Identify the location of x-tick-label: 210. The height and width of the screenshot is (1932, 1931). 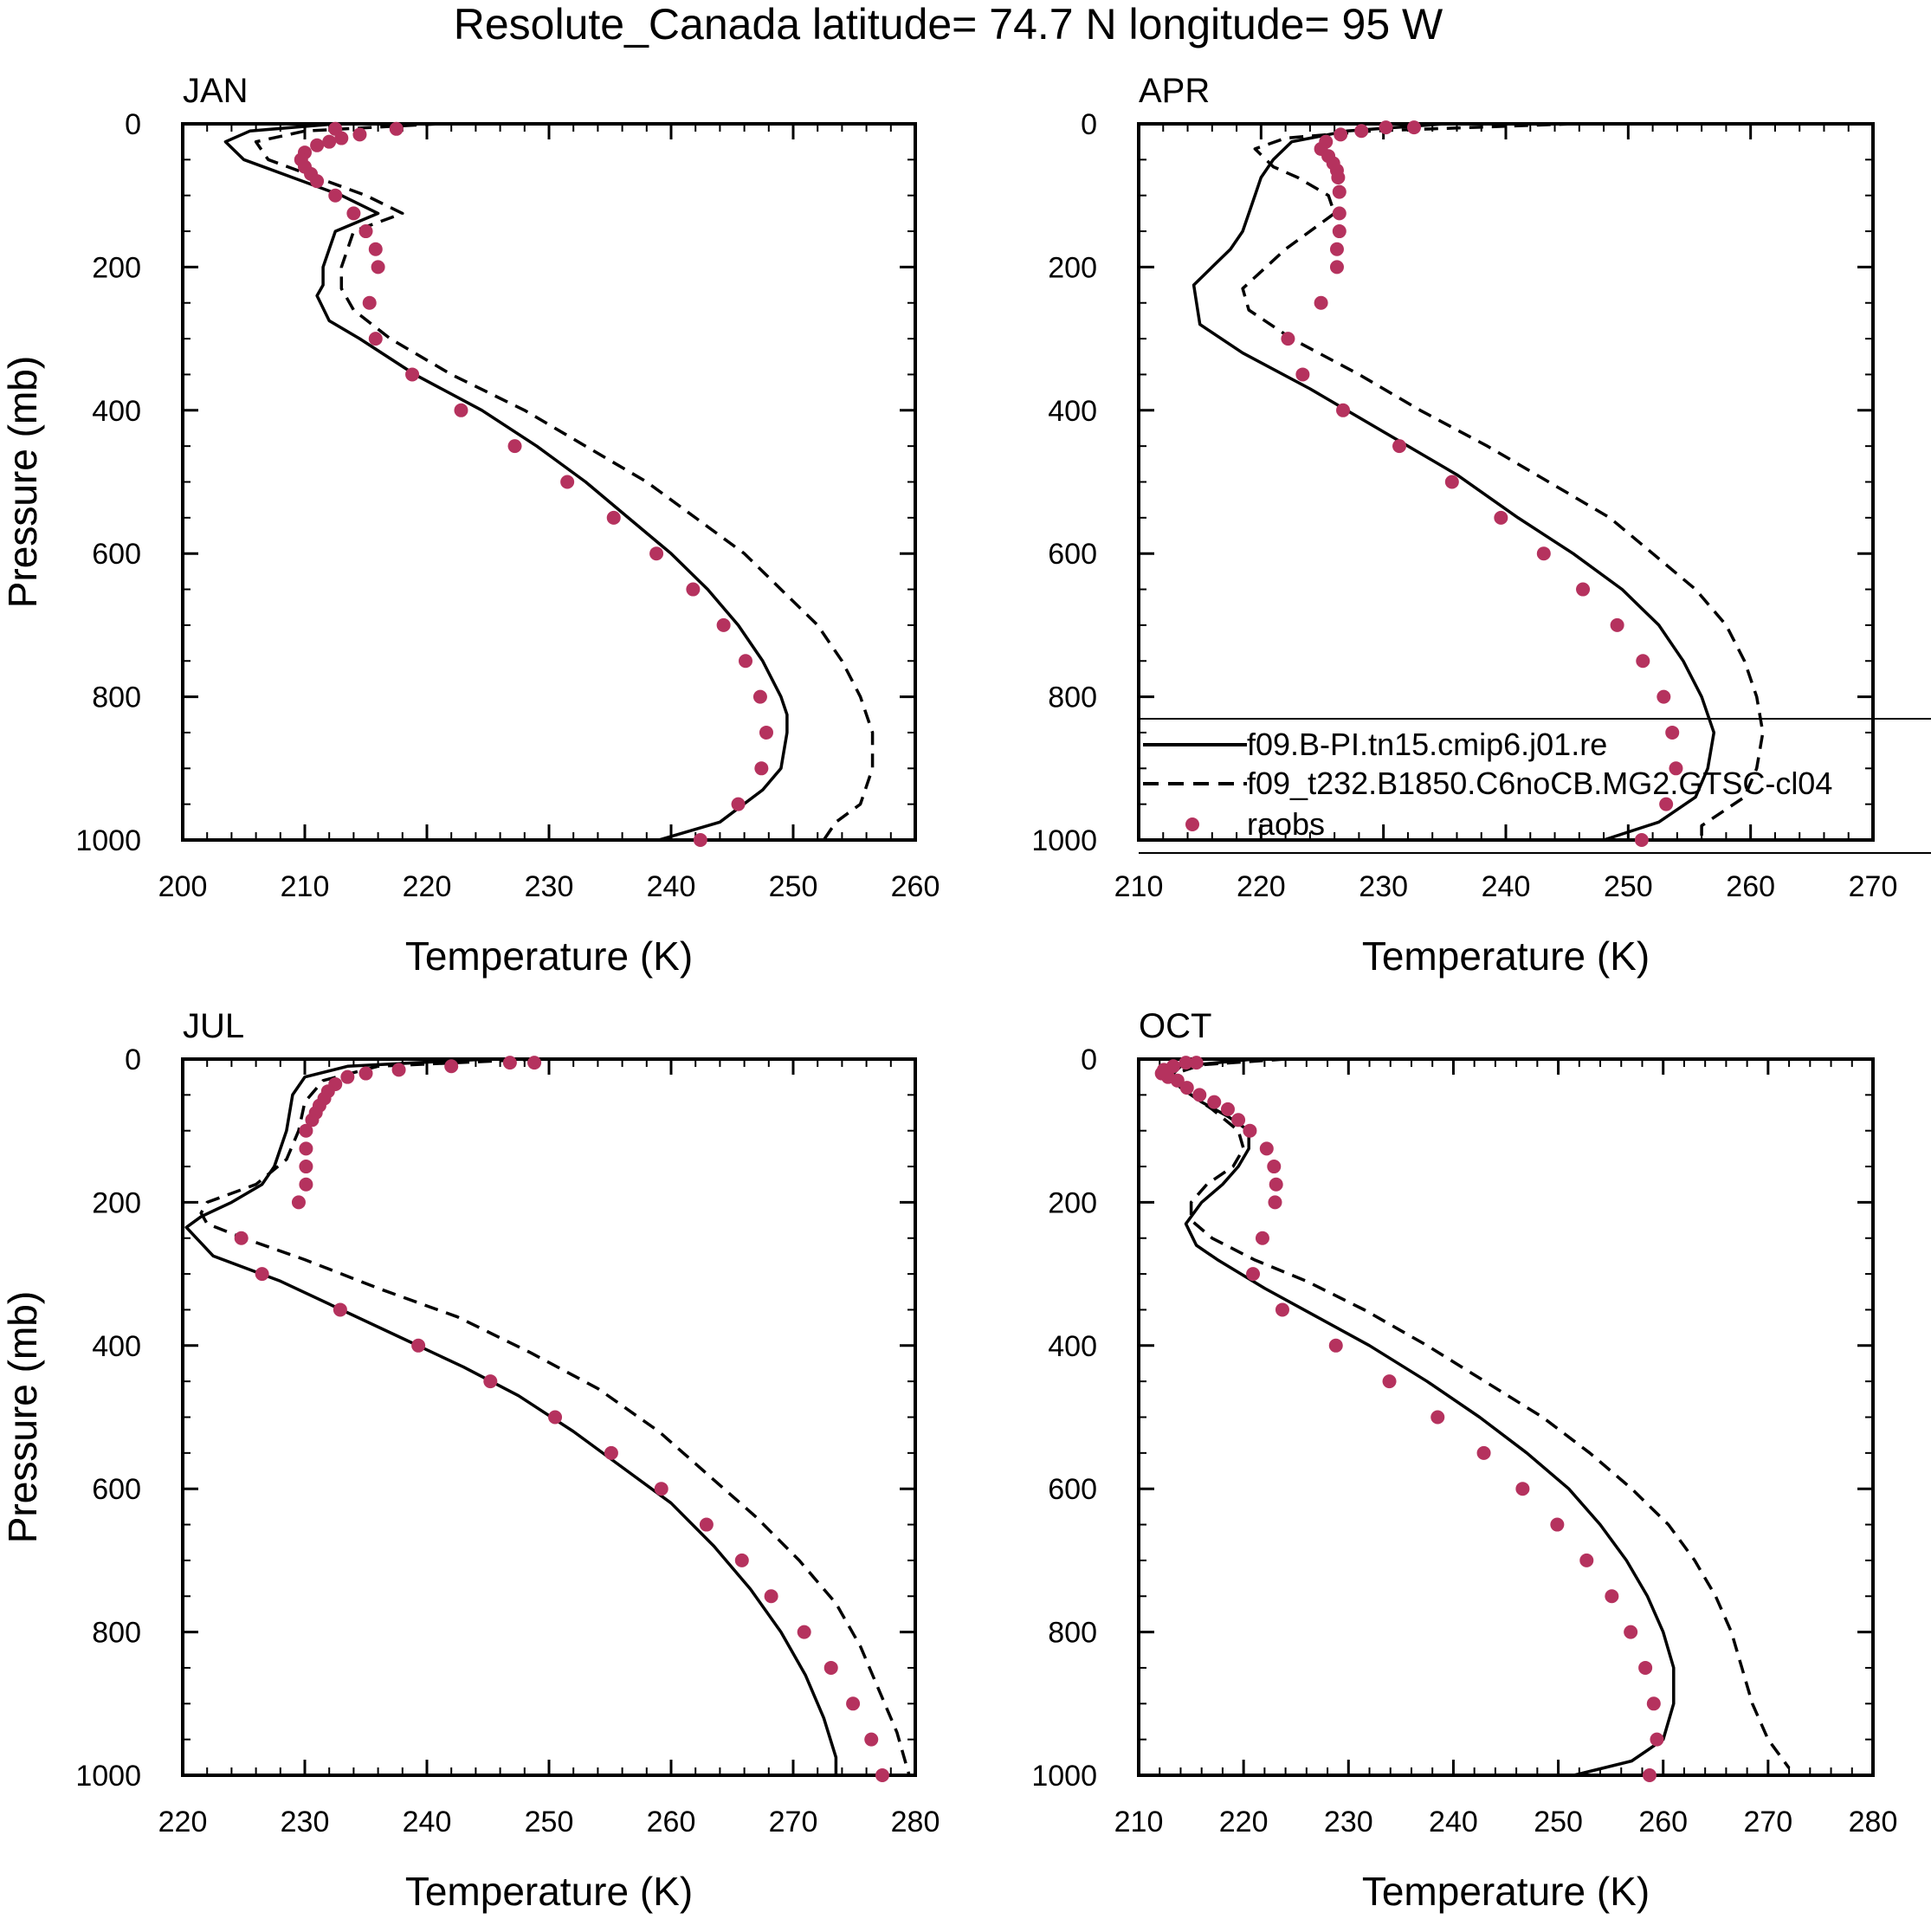
(1139, 1822).